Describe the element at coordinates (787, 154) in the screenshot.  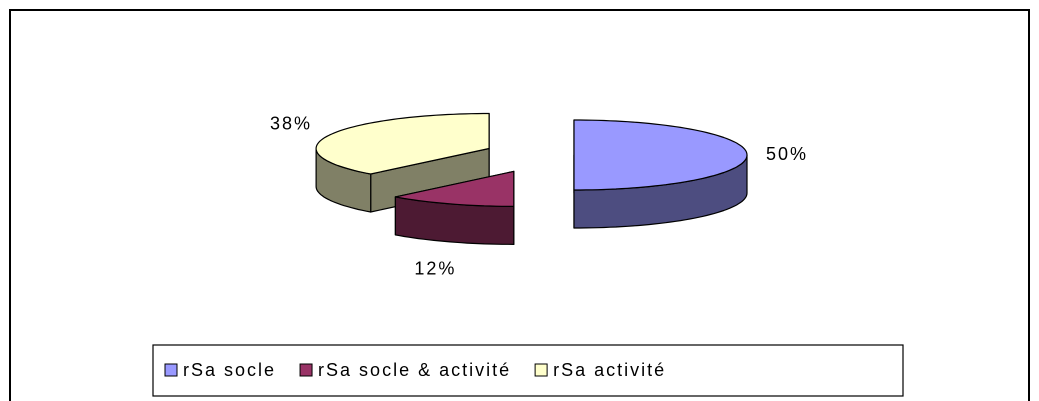
I see `data-label: 50%` at that location.